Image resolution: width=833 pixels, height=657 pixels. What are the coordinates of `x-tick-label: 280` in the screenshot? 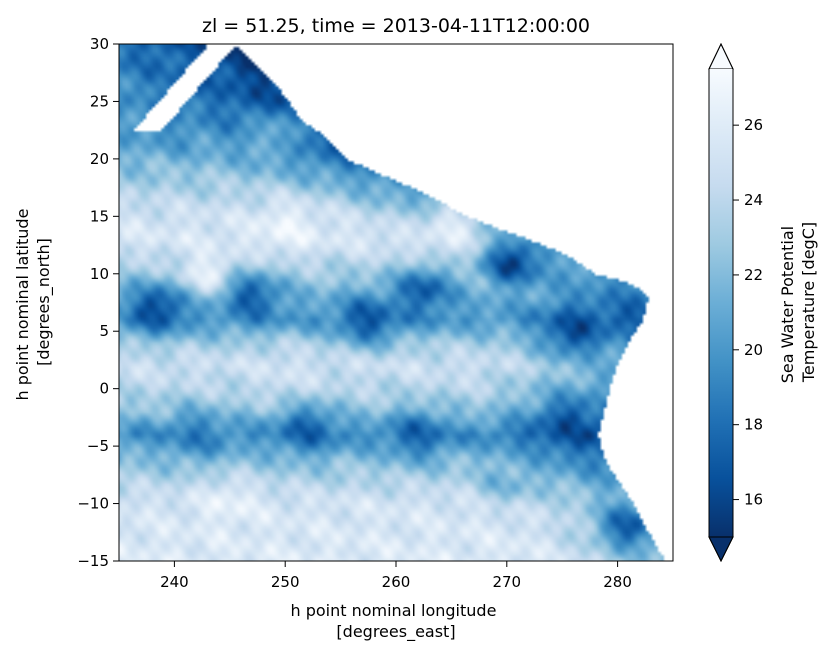 It's located at (617, 582).